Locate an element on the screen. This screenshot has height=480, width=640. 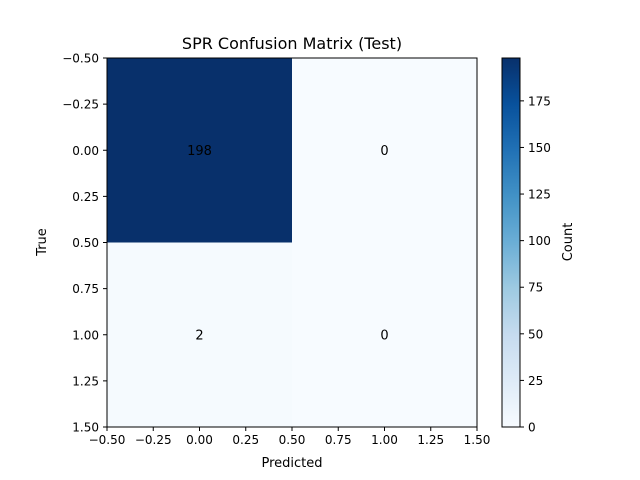
y-tick-label: 0.50 is located at coordinates (85, 243).